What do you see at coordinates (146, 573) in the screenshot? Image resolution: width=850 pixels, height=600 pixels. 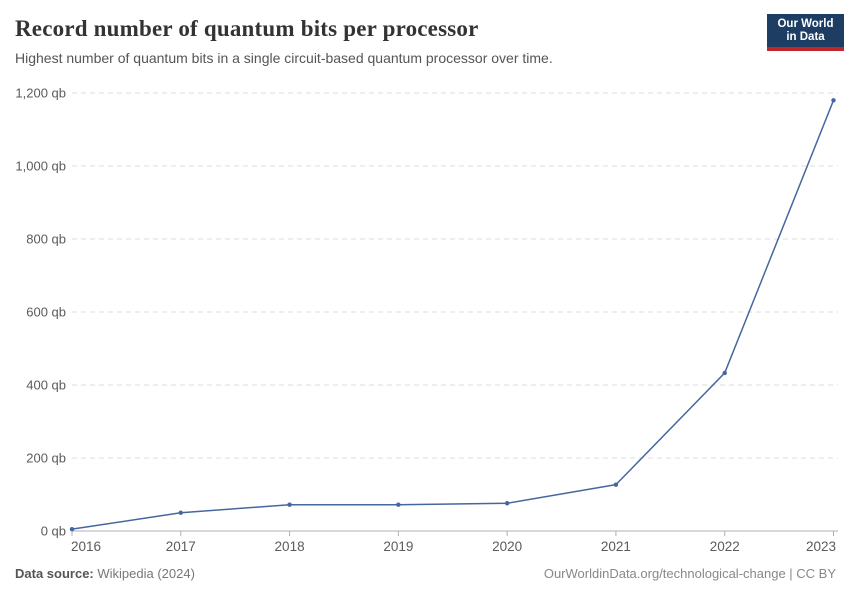 I see `data-source-value: Wikipedia (2024)` at bounding box center [146, 573].